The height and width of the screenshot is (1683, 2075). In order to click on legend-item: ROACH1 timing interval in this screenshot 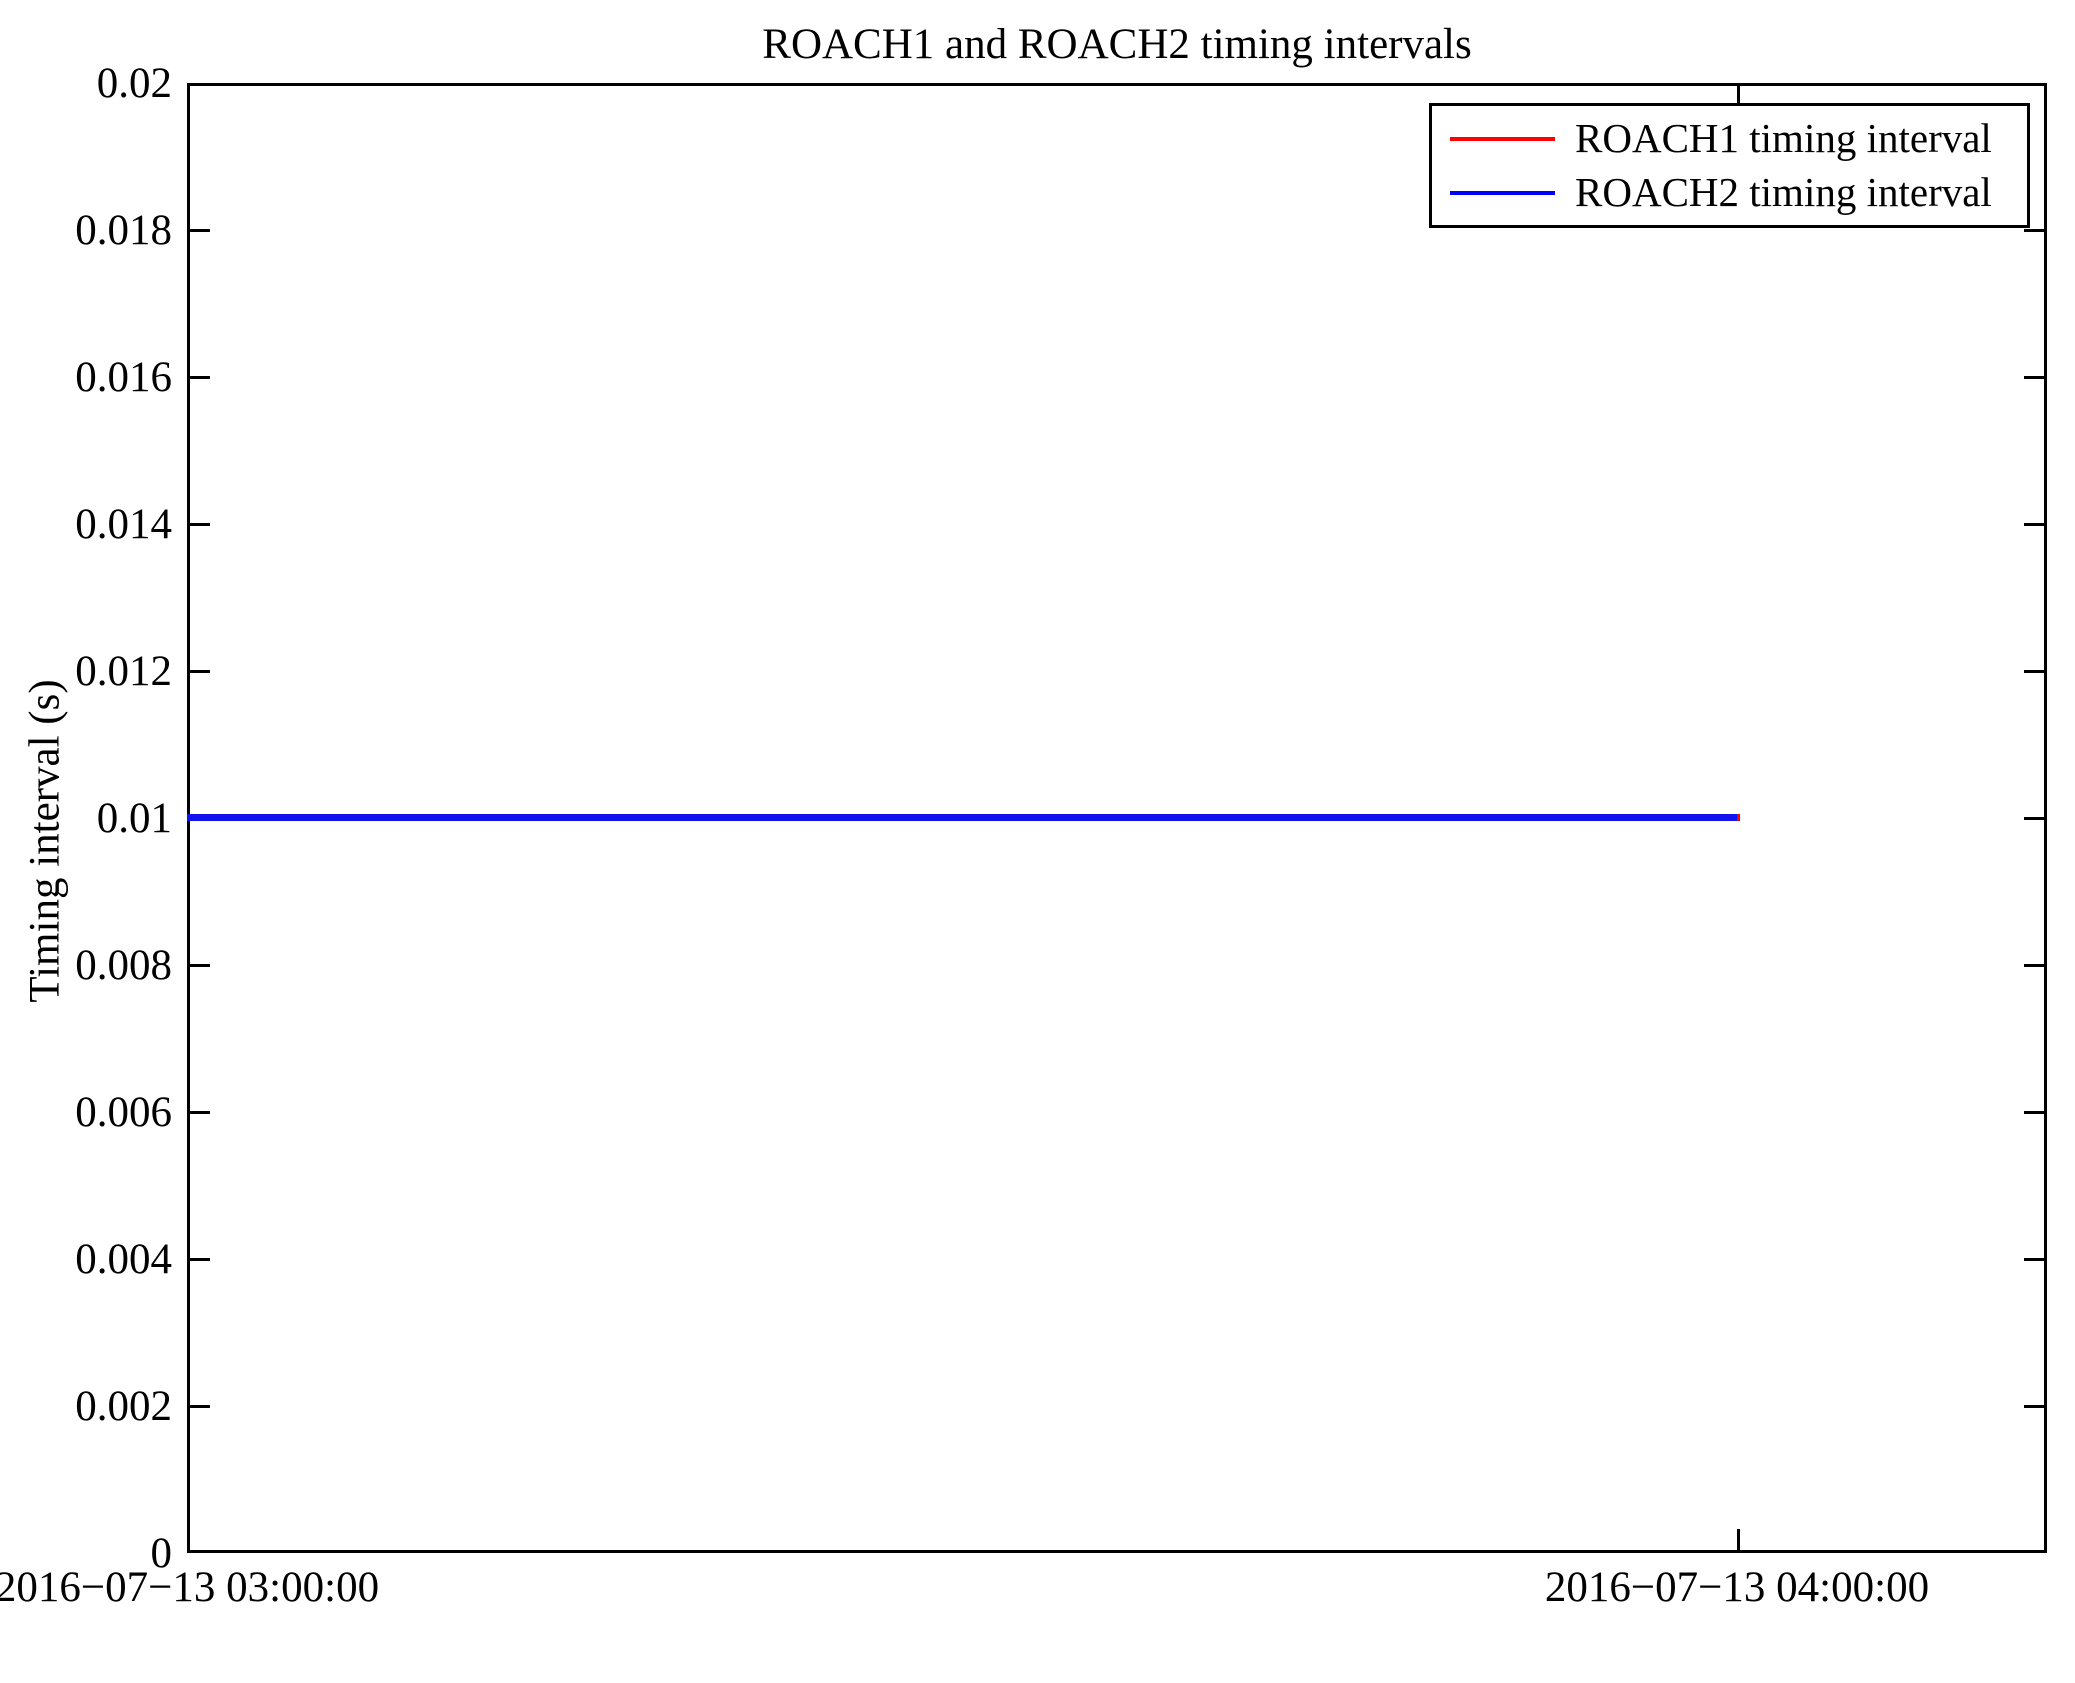, I will do `click(1738, 139)`.